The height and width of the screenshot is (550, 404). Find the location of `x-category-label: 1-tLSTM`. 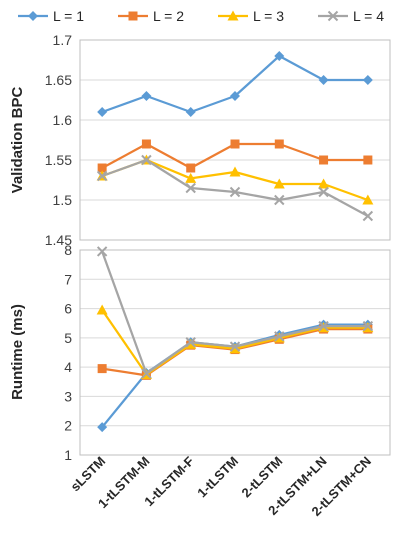

x-category-label: 1-tLSTM is located at coordinates (217, 477).